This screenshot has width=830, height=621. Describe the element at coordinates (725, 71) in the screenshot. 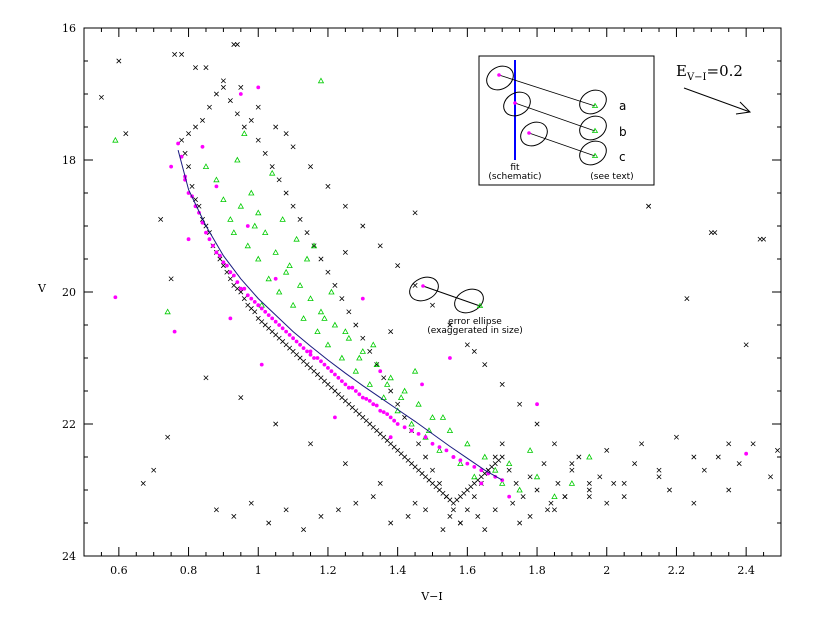

I see `reddening-label-value: =0.2` at that location.